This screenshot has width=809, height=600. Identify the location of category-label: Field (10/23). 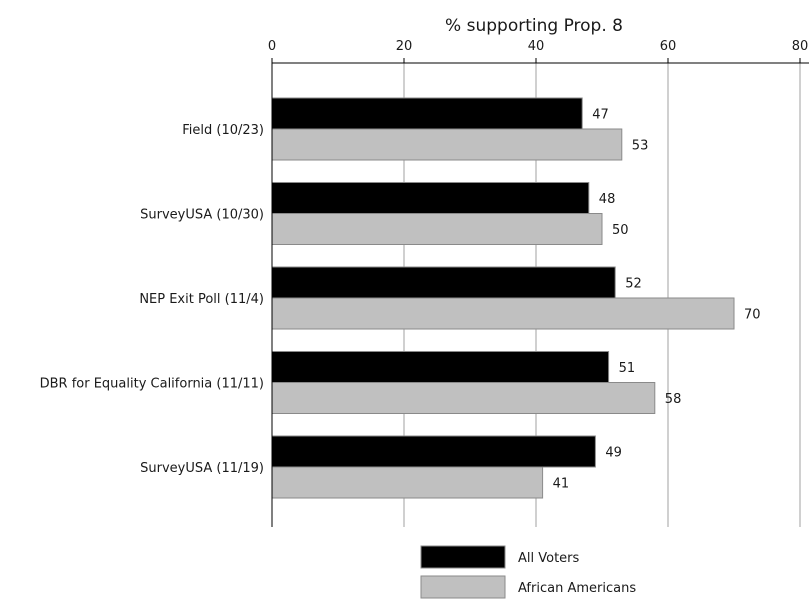
(223, 130).